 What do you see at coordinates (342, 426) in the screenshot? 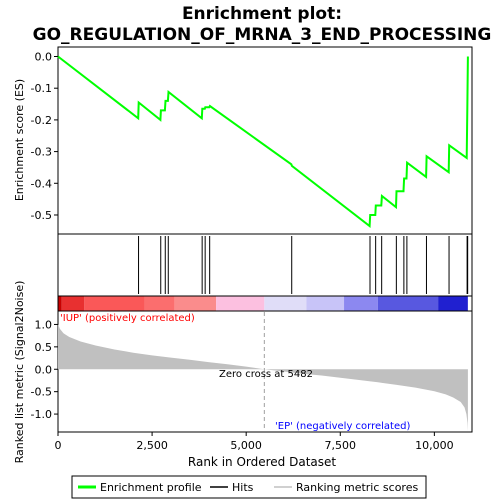
I see `negative-correlation-label: 'EP' (negatively correlated)` at bounding box center [342, 426].